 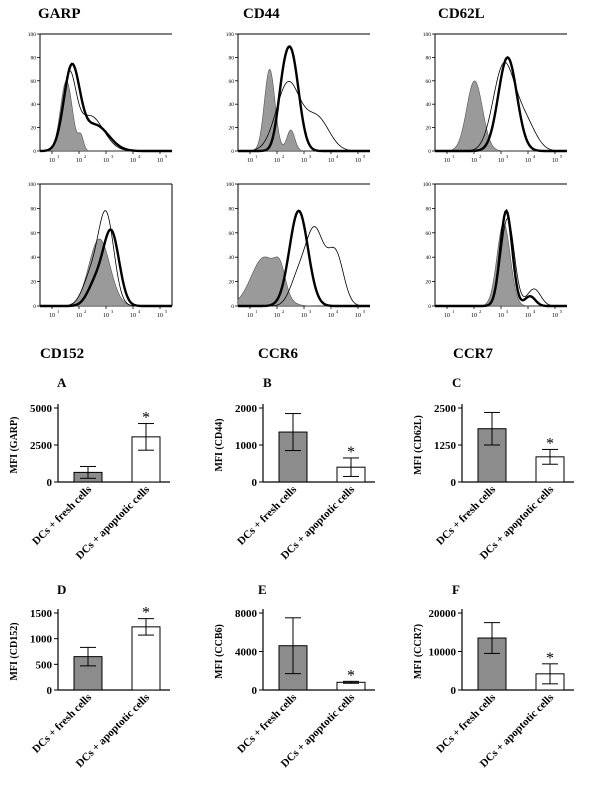 What do you see at coordinates (418, 651) in the screenshot?
I see `y-axis-label: MFI (CCR7)` at bounding box center [418, 651].